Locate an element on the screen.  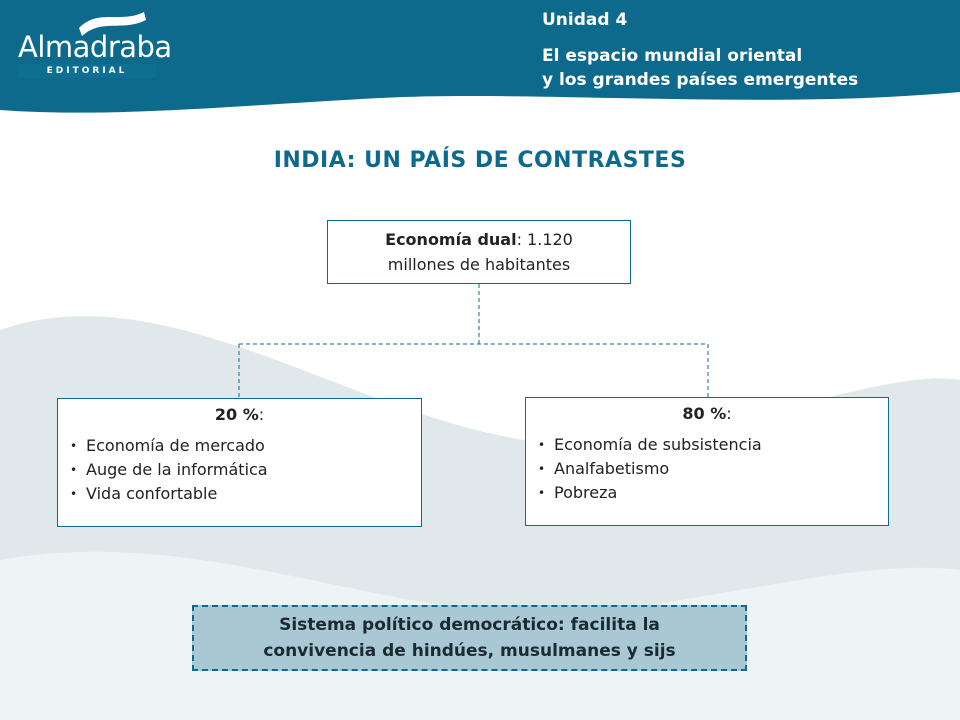
top-box-line2: millones de habitantes is located at coordinates (479, 264).